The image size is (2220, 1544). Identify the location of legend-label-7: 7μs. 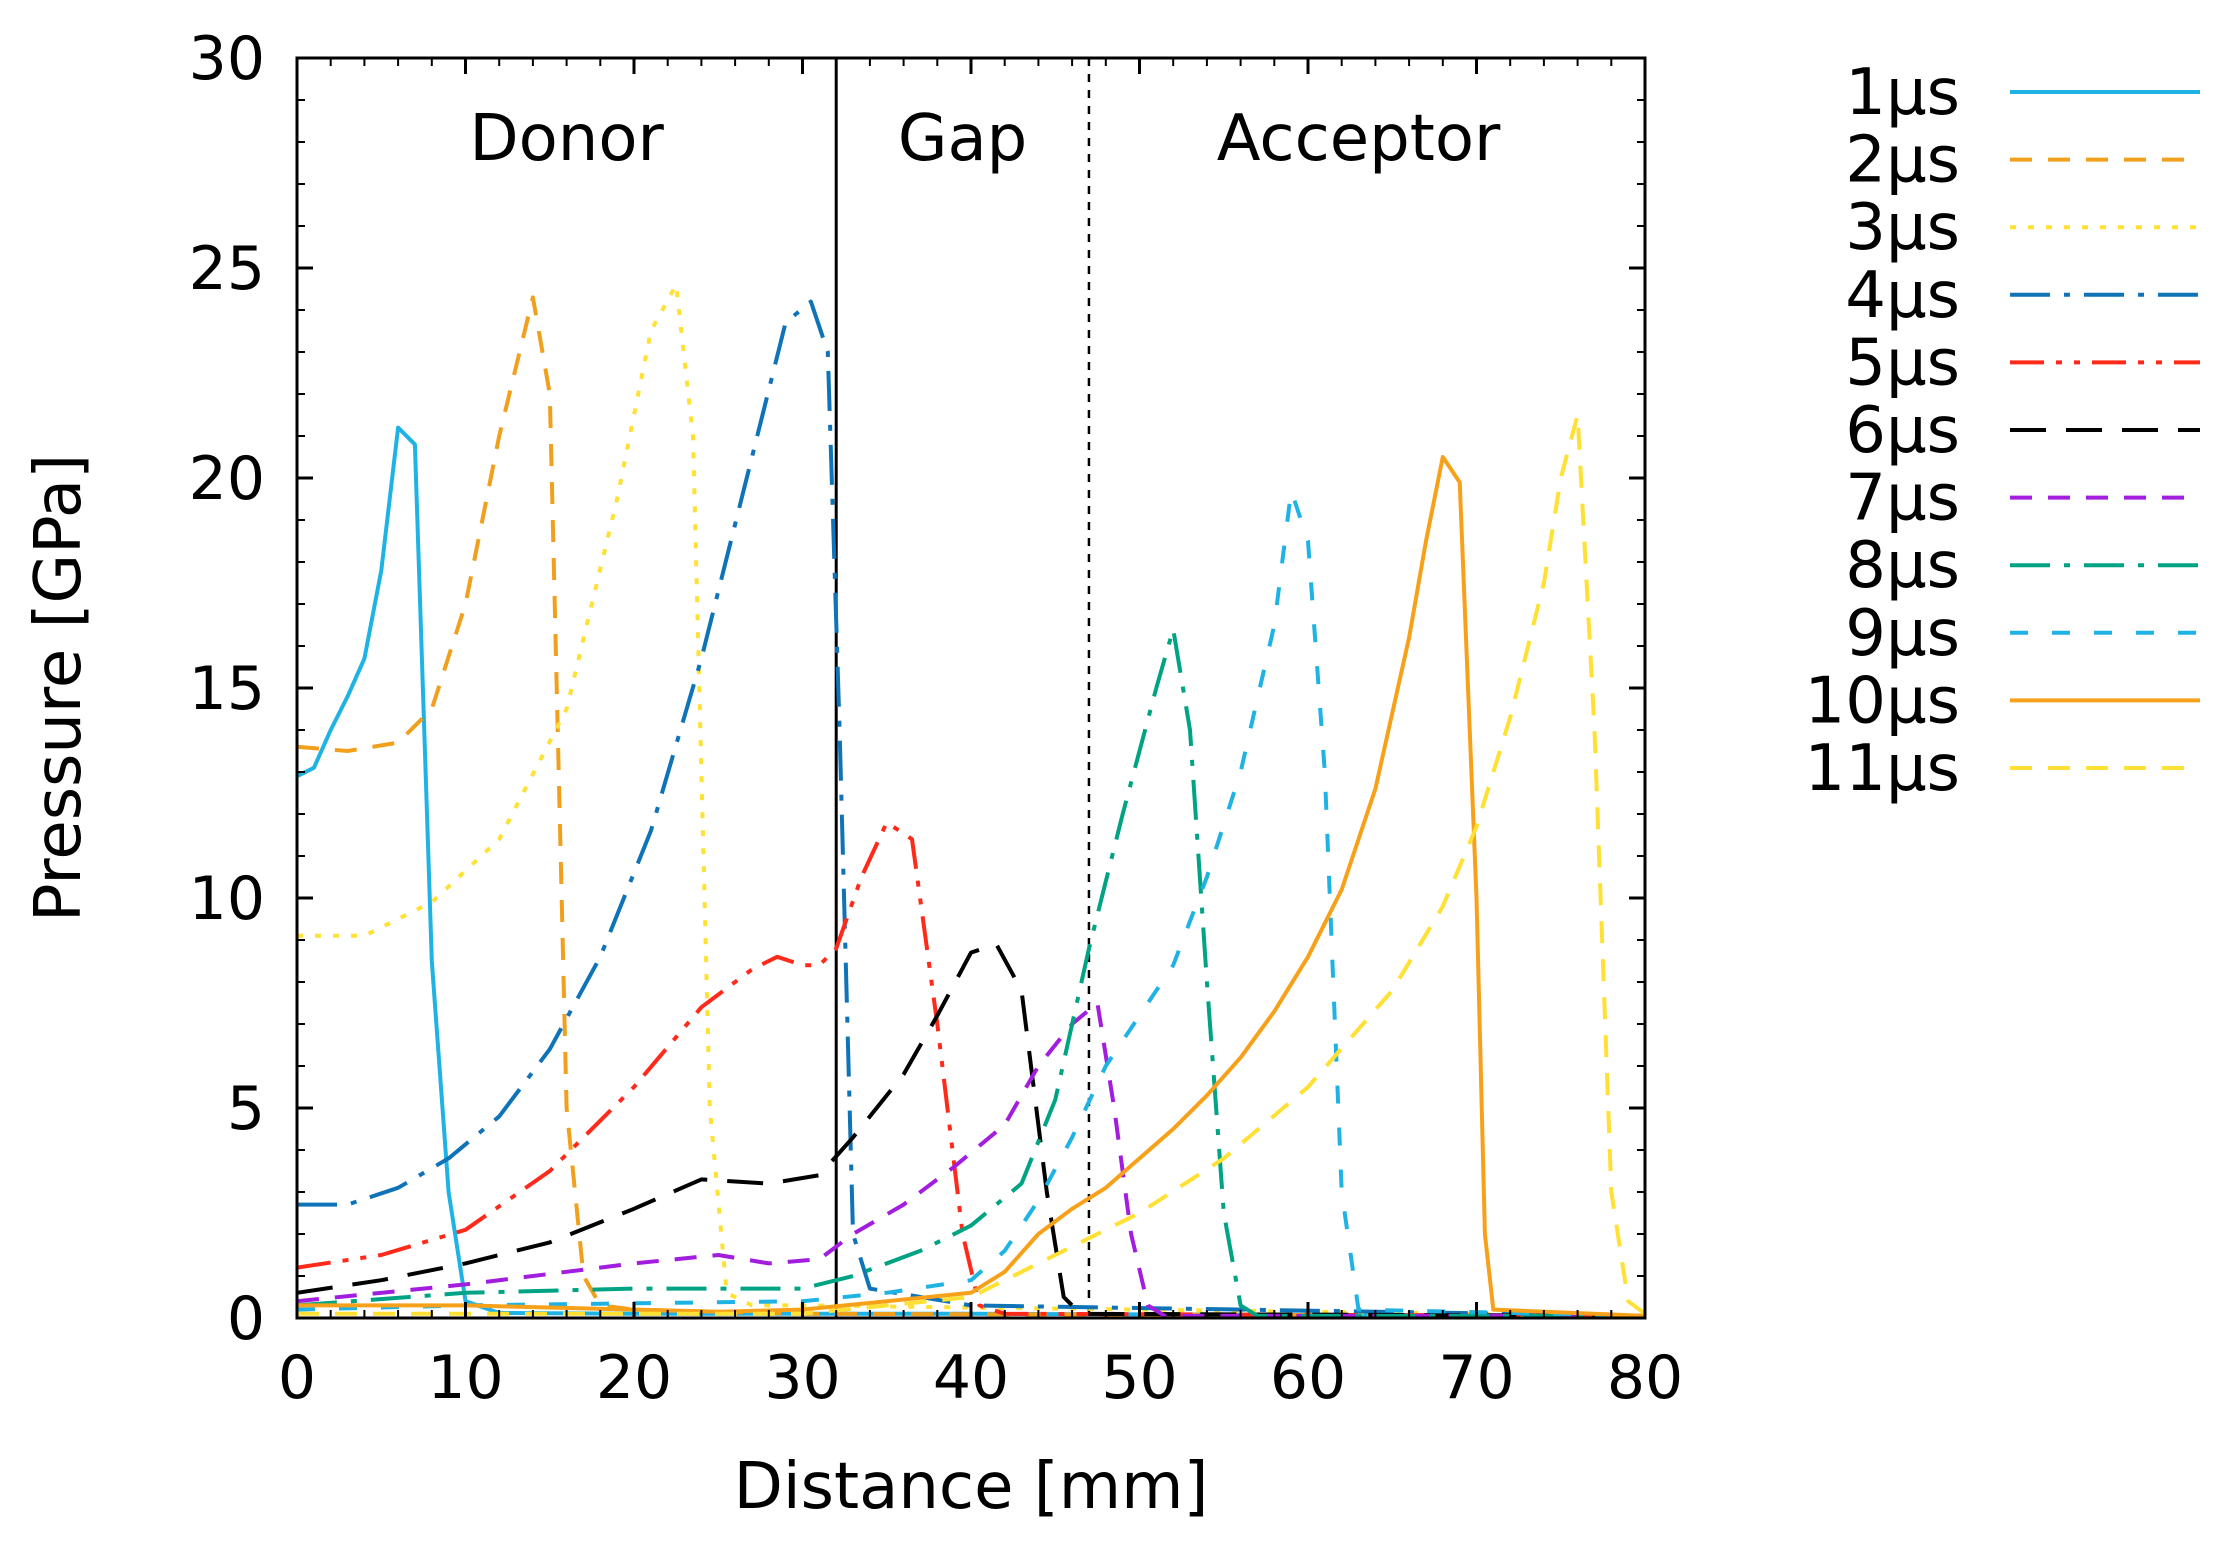
(1902, 499).